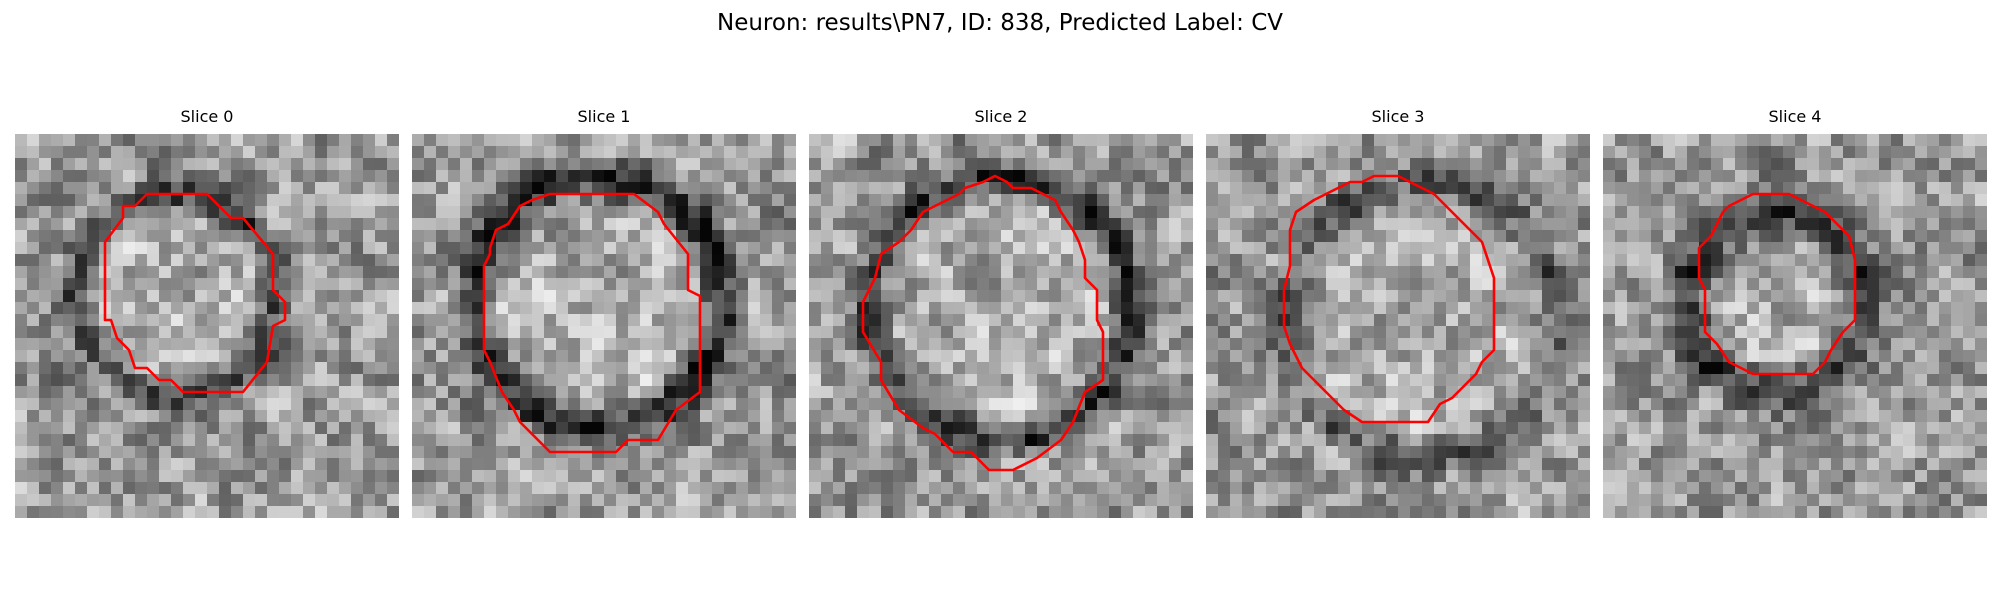 Image resolution: width=2000 pixels, height=600 pixels. What do you see at coordinates (1398, 116) in the screenshot?
I see `slice-title-3: Slice 3` at bounding box center [1398, 116].